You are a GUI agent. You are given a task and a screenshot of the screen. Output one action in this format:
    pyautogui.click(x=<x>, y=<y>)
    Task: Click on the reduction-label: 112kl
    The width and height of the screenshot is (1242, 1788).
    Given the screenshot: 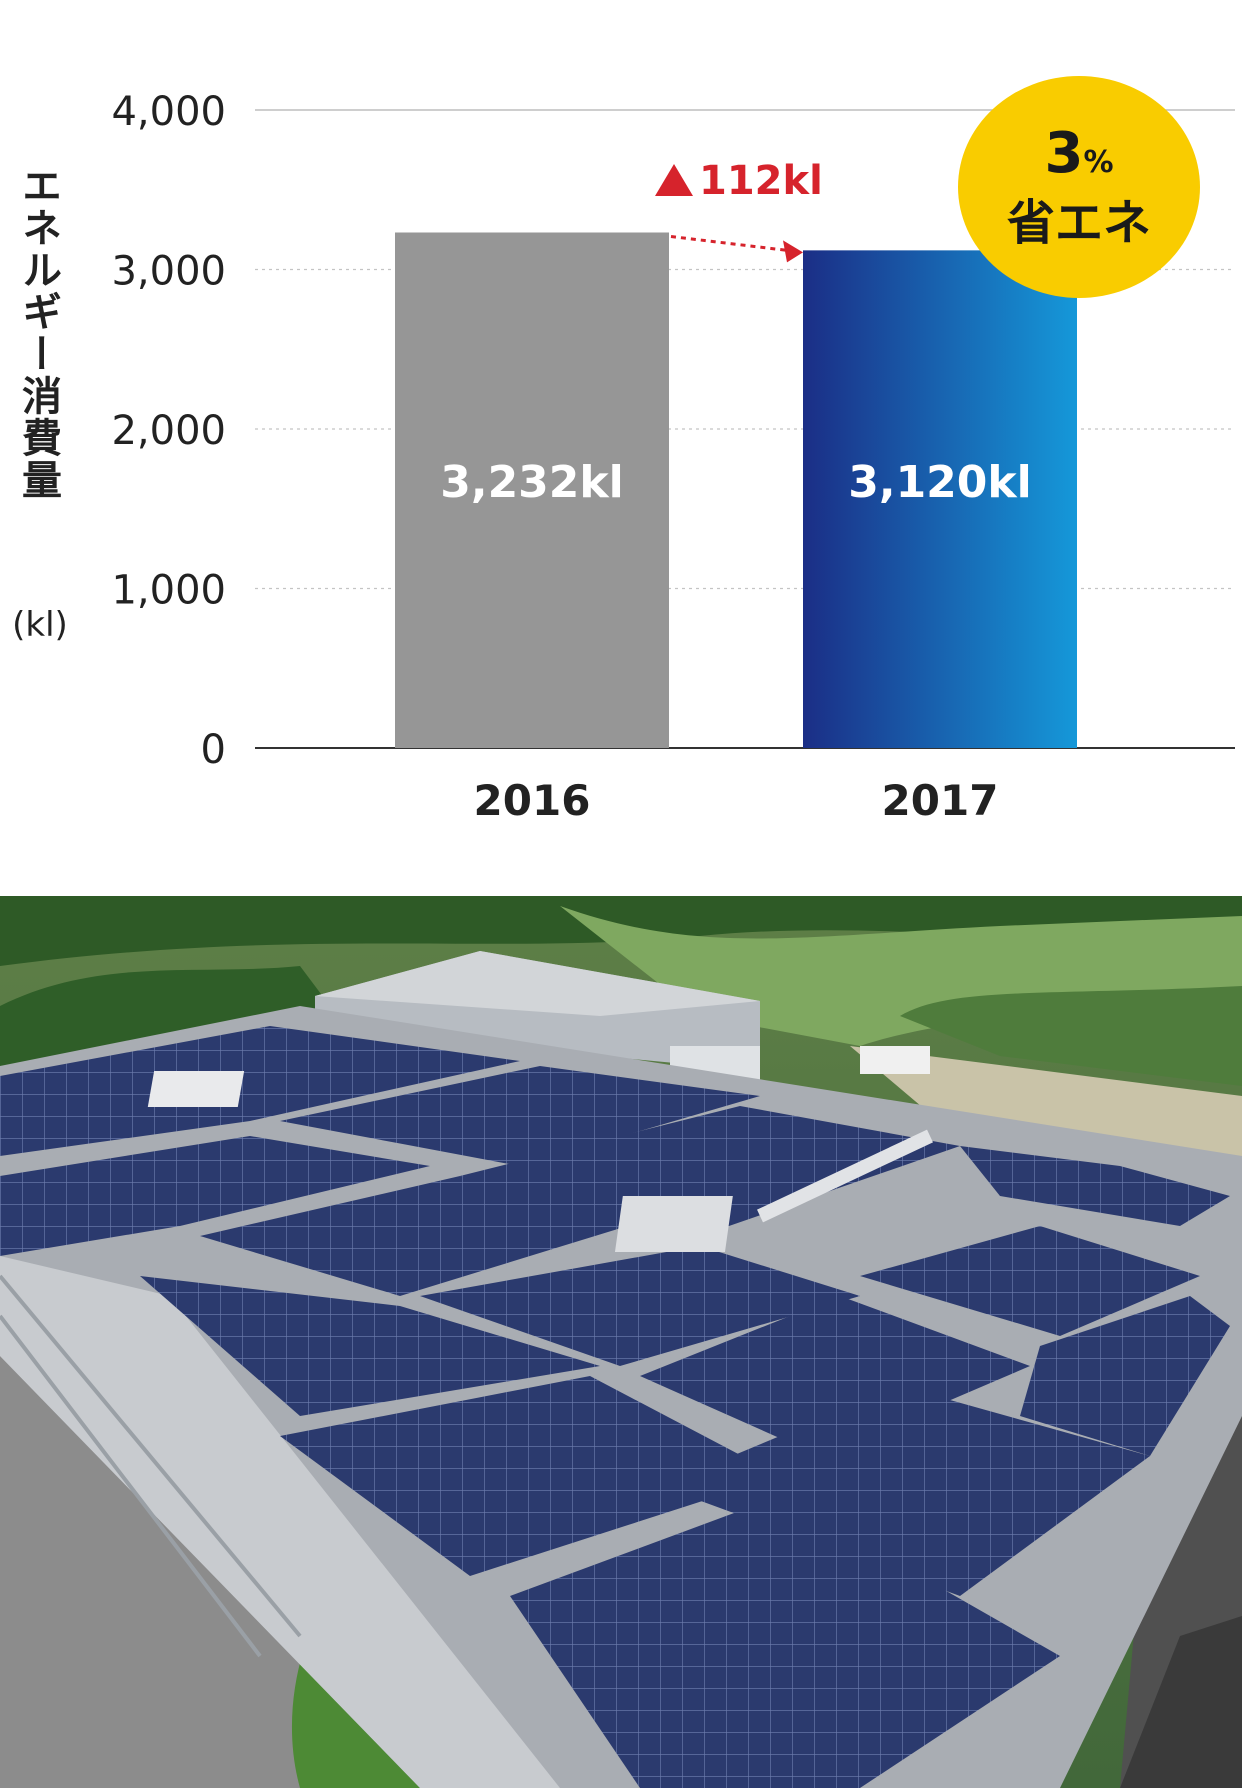 What is the action you would take?
    pyautogui.click(x=739, y=181)
    